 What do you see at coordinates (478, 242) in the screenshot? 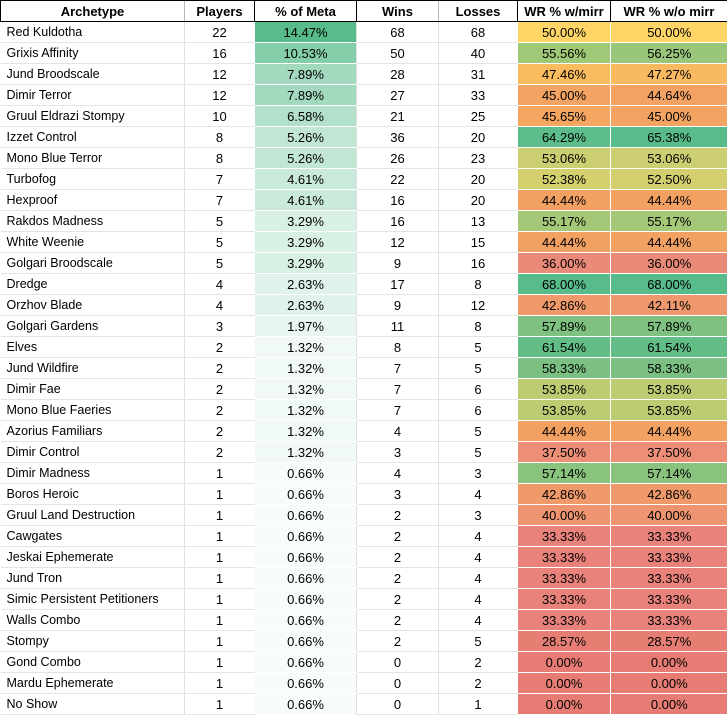
I see `losses-cell: 15` at bounding box center [478, 242].